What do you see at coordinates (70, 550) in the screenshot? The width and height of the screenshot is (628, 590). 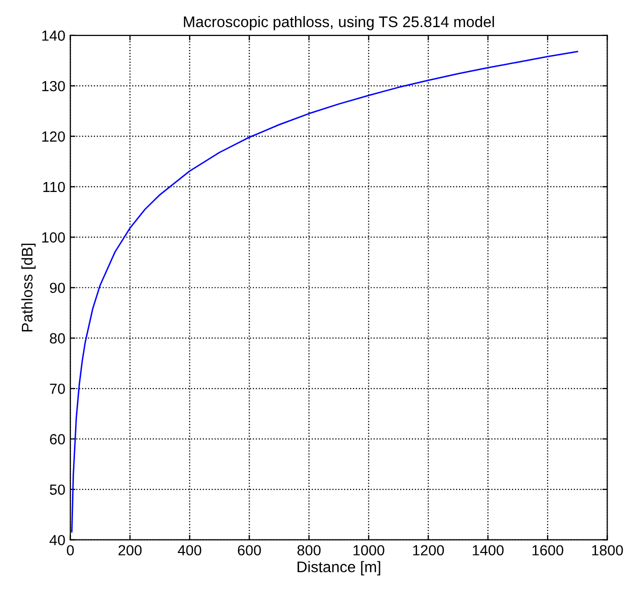 I see `x-tick-label: 0` at bounding box center [70, 550].